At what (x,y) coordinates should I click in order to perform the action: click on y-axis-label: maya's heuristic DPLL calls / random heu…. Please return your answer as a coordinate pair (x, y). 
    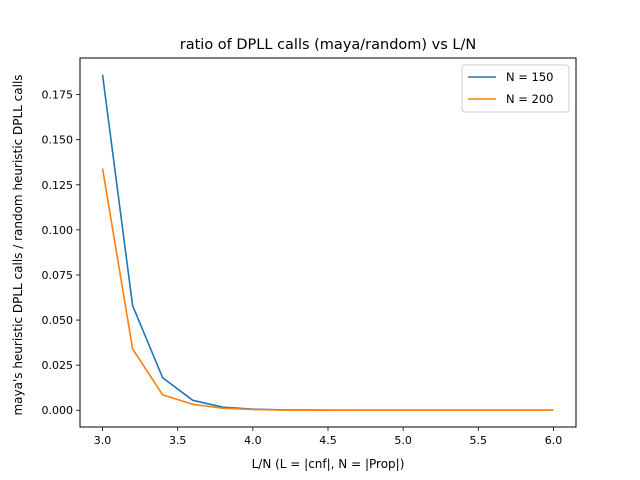
    Looking at the image, I should click on (18, 244).